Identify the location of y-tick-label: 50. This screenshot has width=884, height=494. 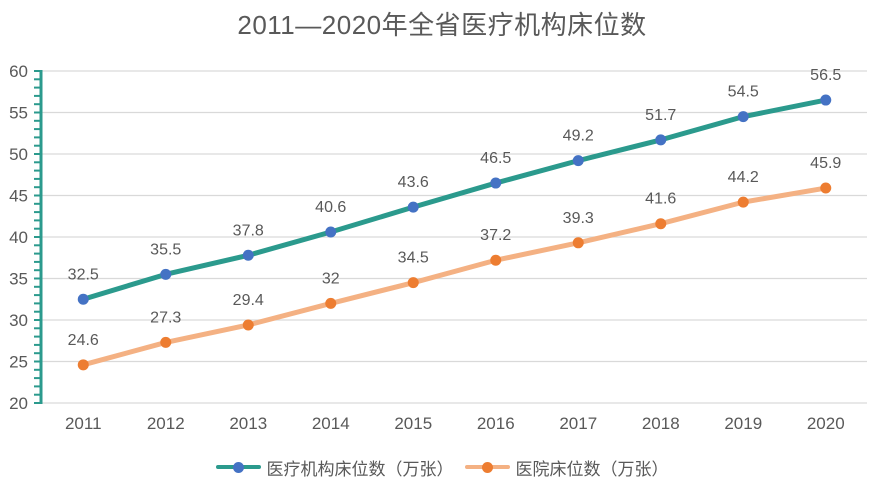
(18, 154).